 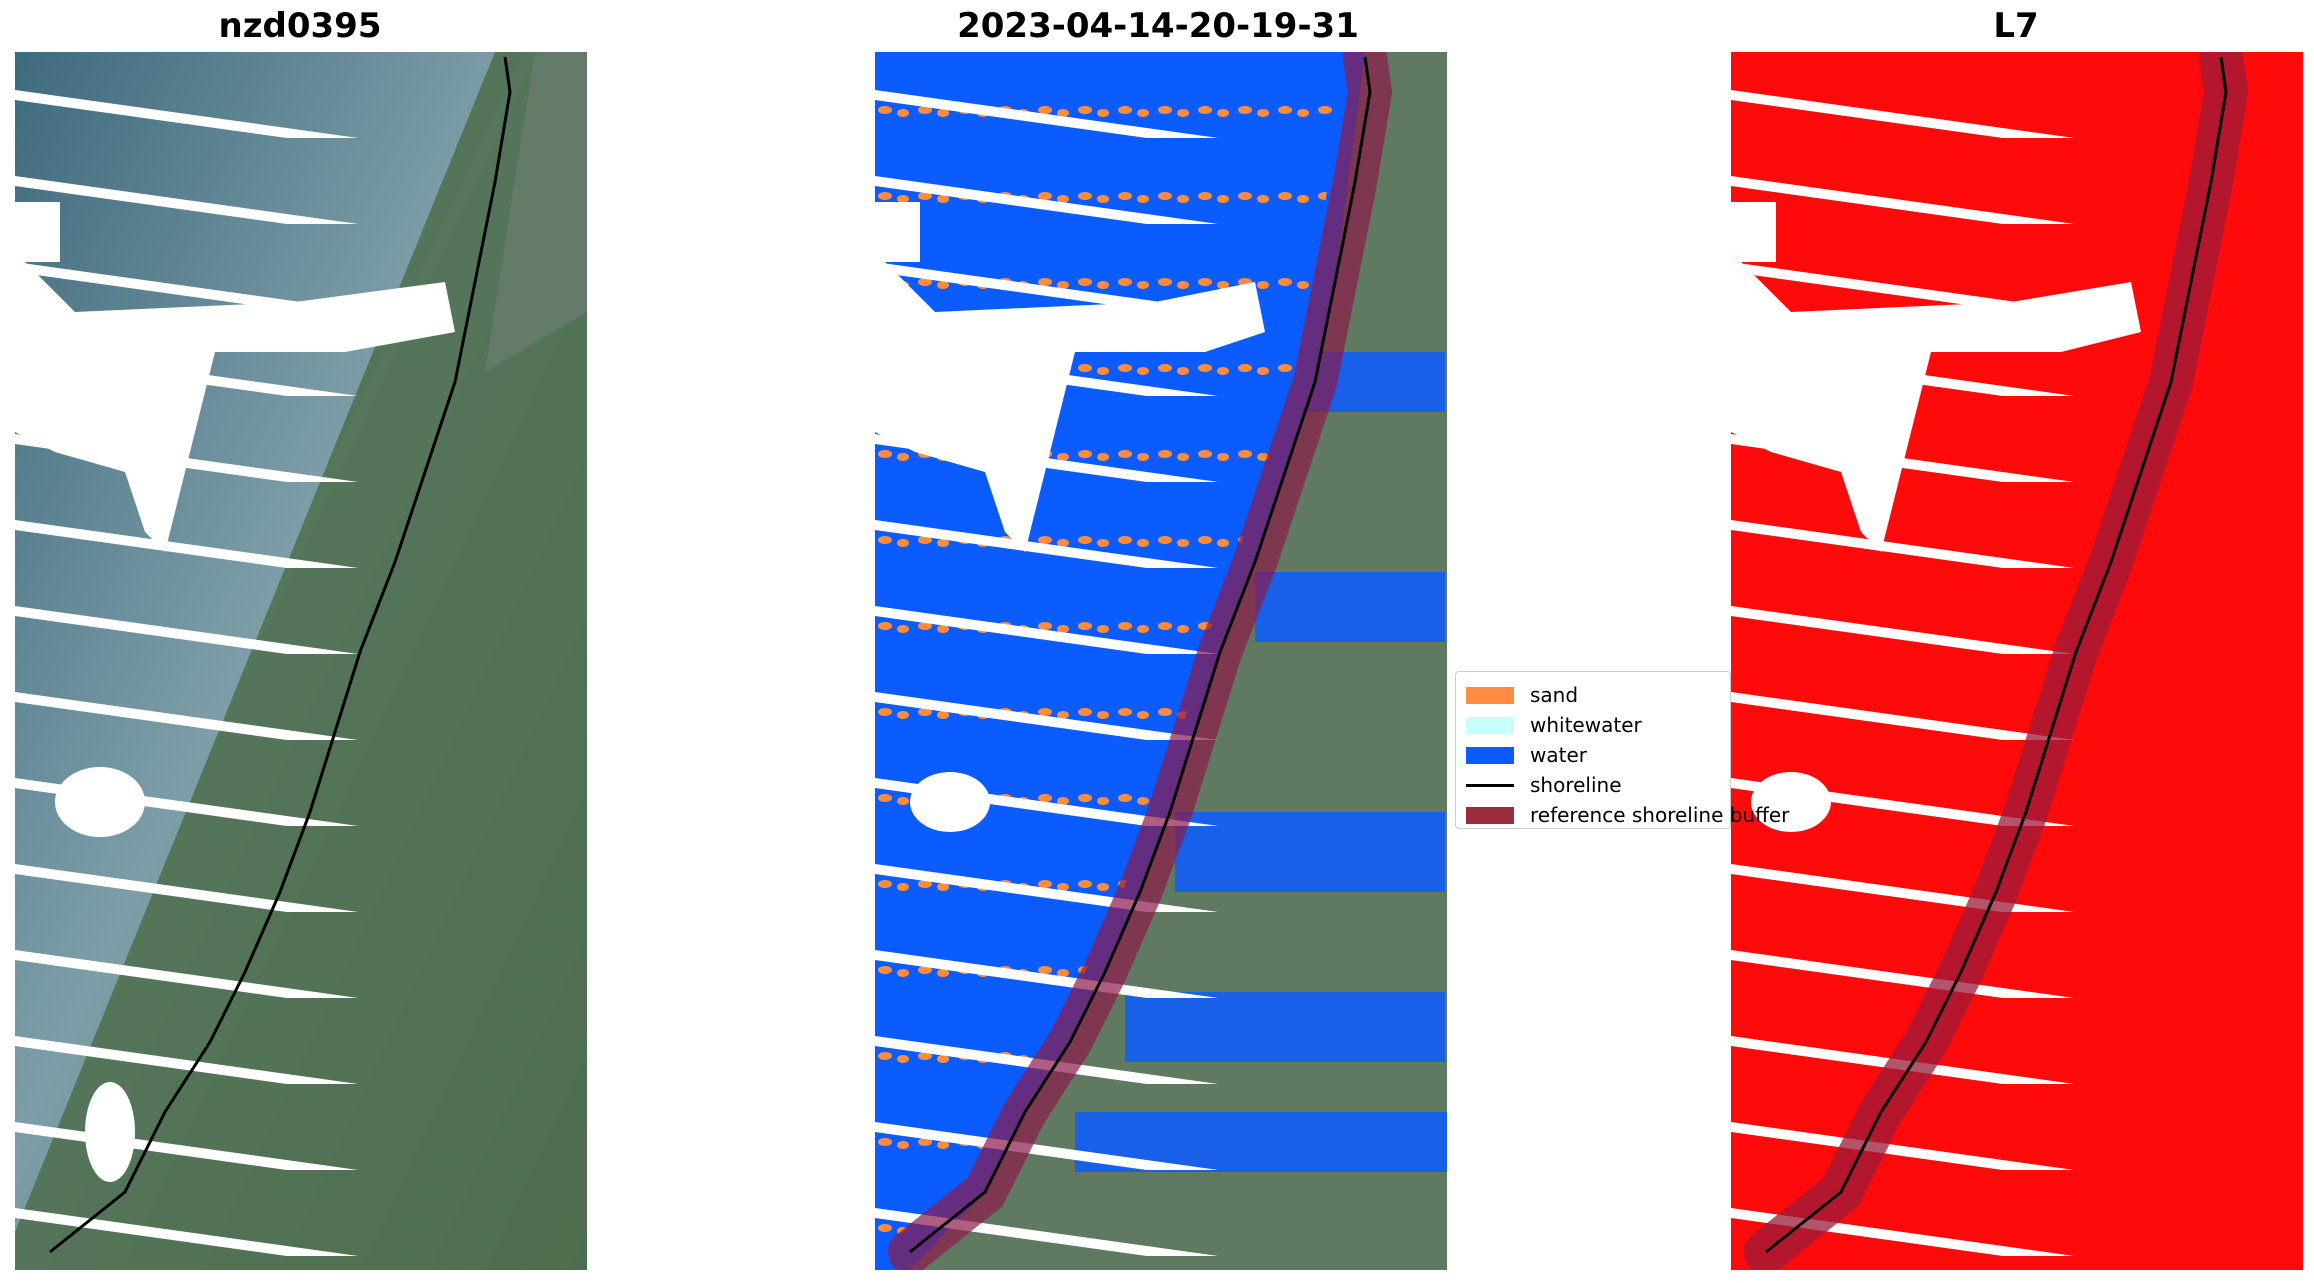 What do you see at coordinates (1490, 785) in the screenshot?
I see `shoreline-line` at bounding box center [1490, 785].